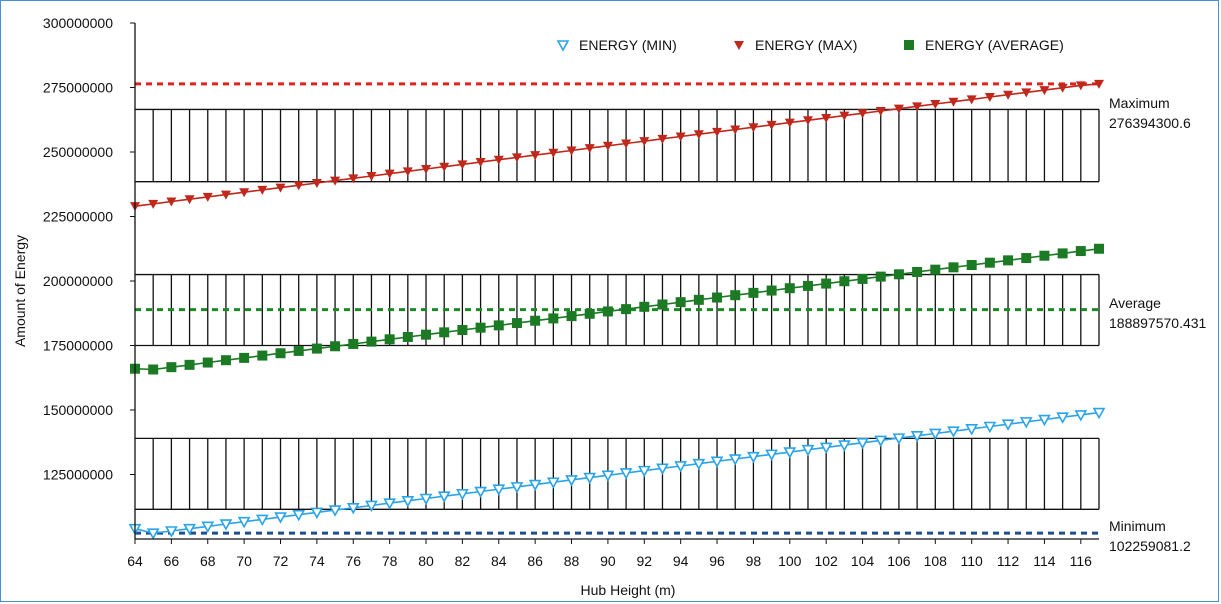 This screenshot has width=1221, height=604. I want to click on y-tick-label-225000000: 225000000, so click(78, 217).